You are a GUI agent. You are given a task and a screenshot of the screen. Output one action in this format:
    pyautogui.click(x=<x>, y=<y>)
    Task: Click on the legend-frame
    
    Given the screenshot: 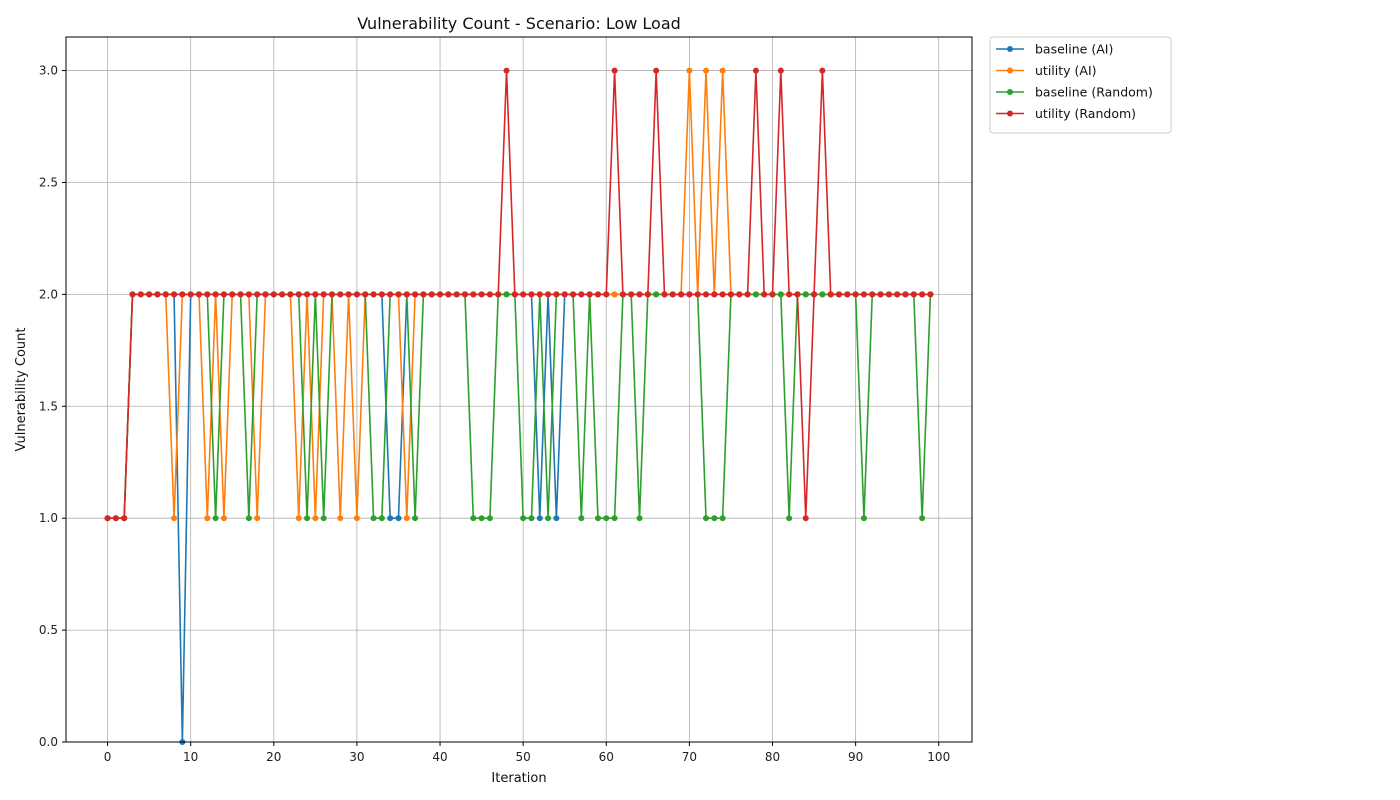 What is the action you would take?
    pyautogui.click(x=1080, y=85)
    